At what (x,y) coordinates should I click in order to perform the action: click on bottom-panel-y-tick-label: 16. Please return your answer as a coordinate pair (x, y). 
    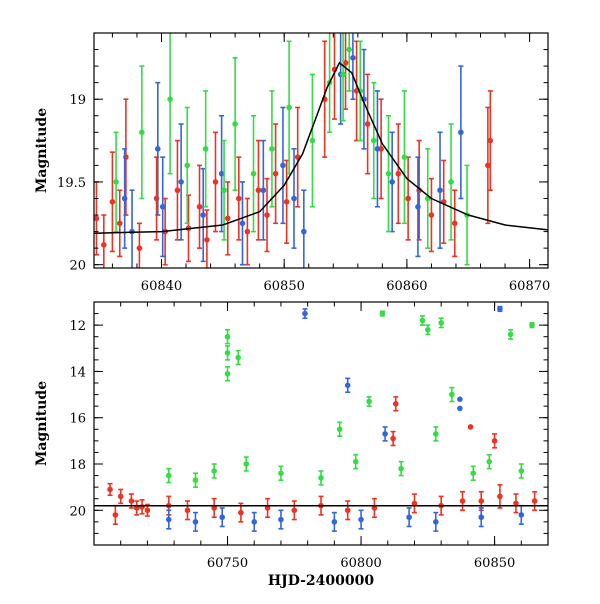
    Looking at the image, I should click on (77, 419).